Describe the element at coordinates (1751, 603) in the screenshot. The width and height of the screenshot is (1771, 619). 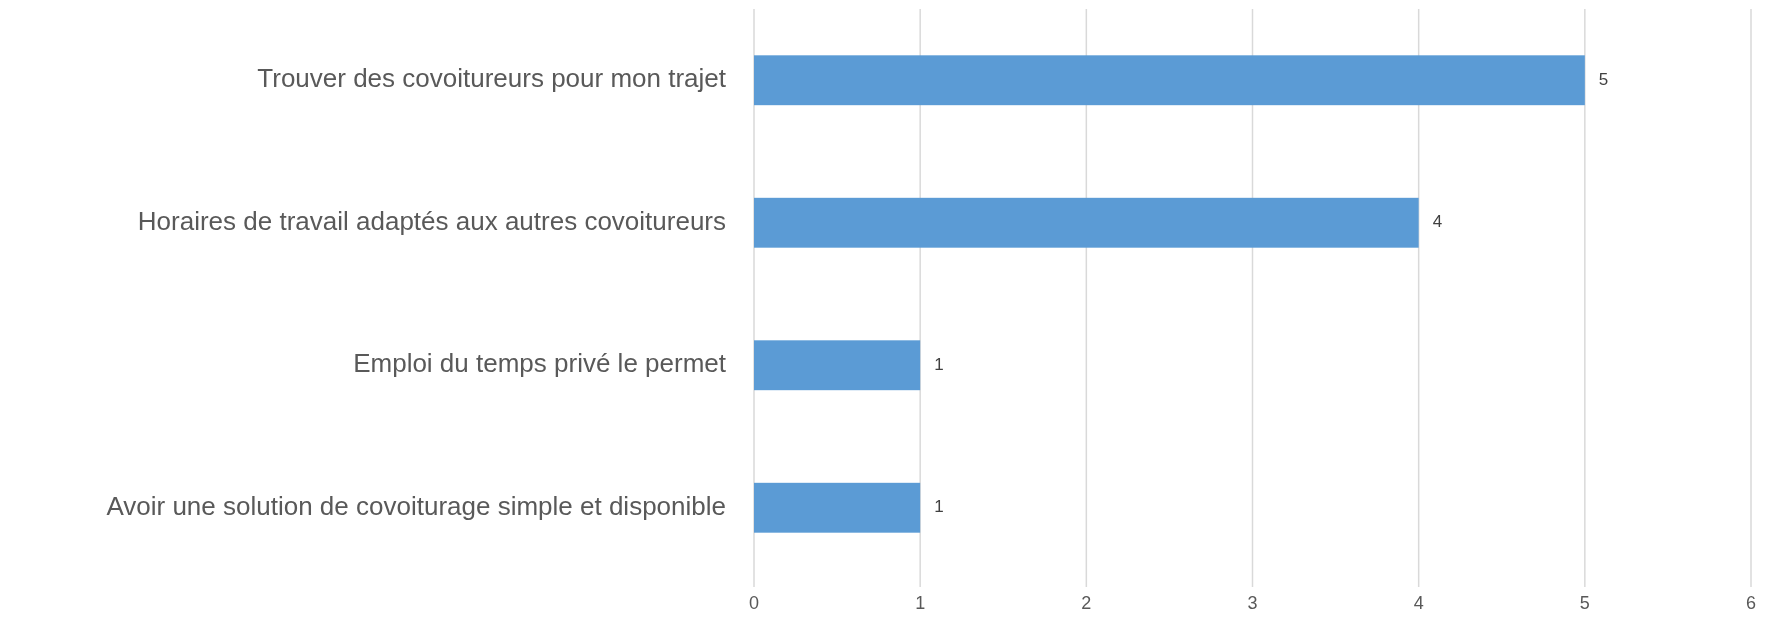
I see `x-tick-label: 6` at that location.